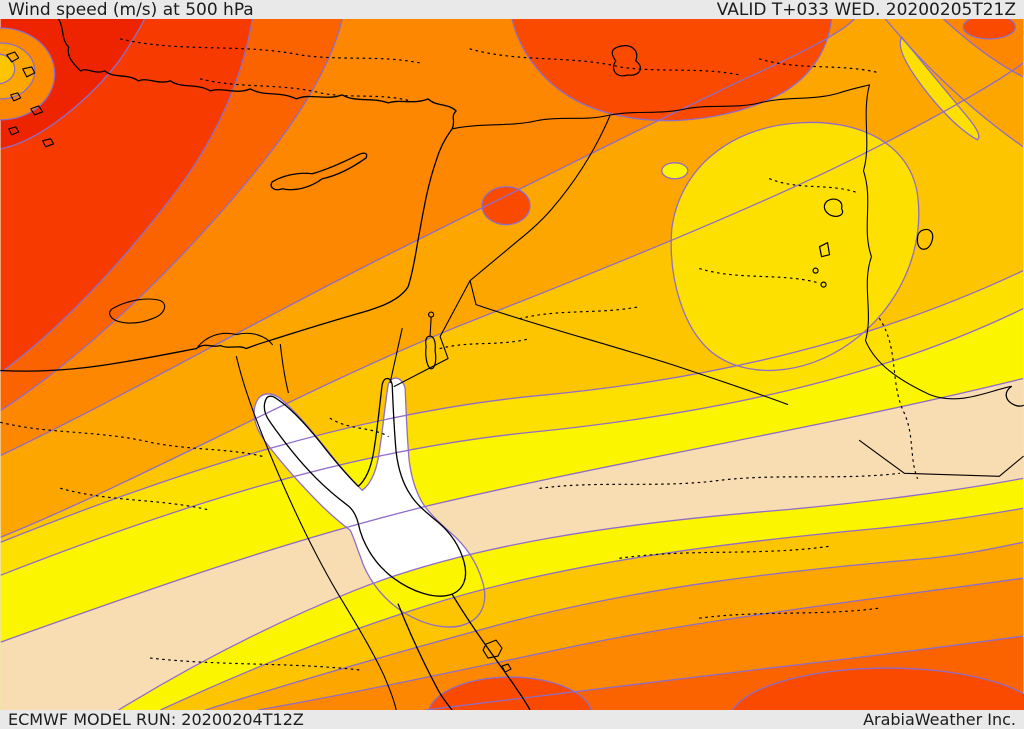  Describe the element at coordinates (939, 719) in the screenshot. I see `credit-label: ArabiaWeather Inc.` at that location.